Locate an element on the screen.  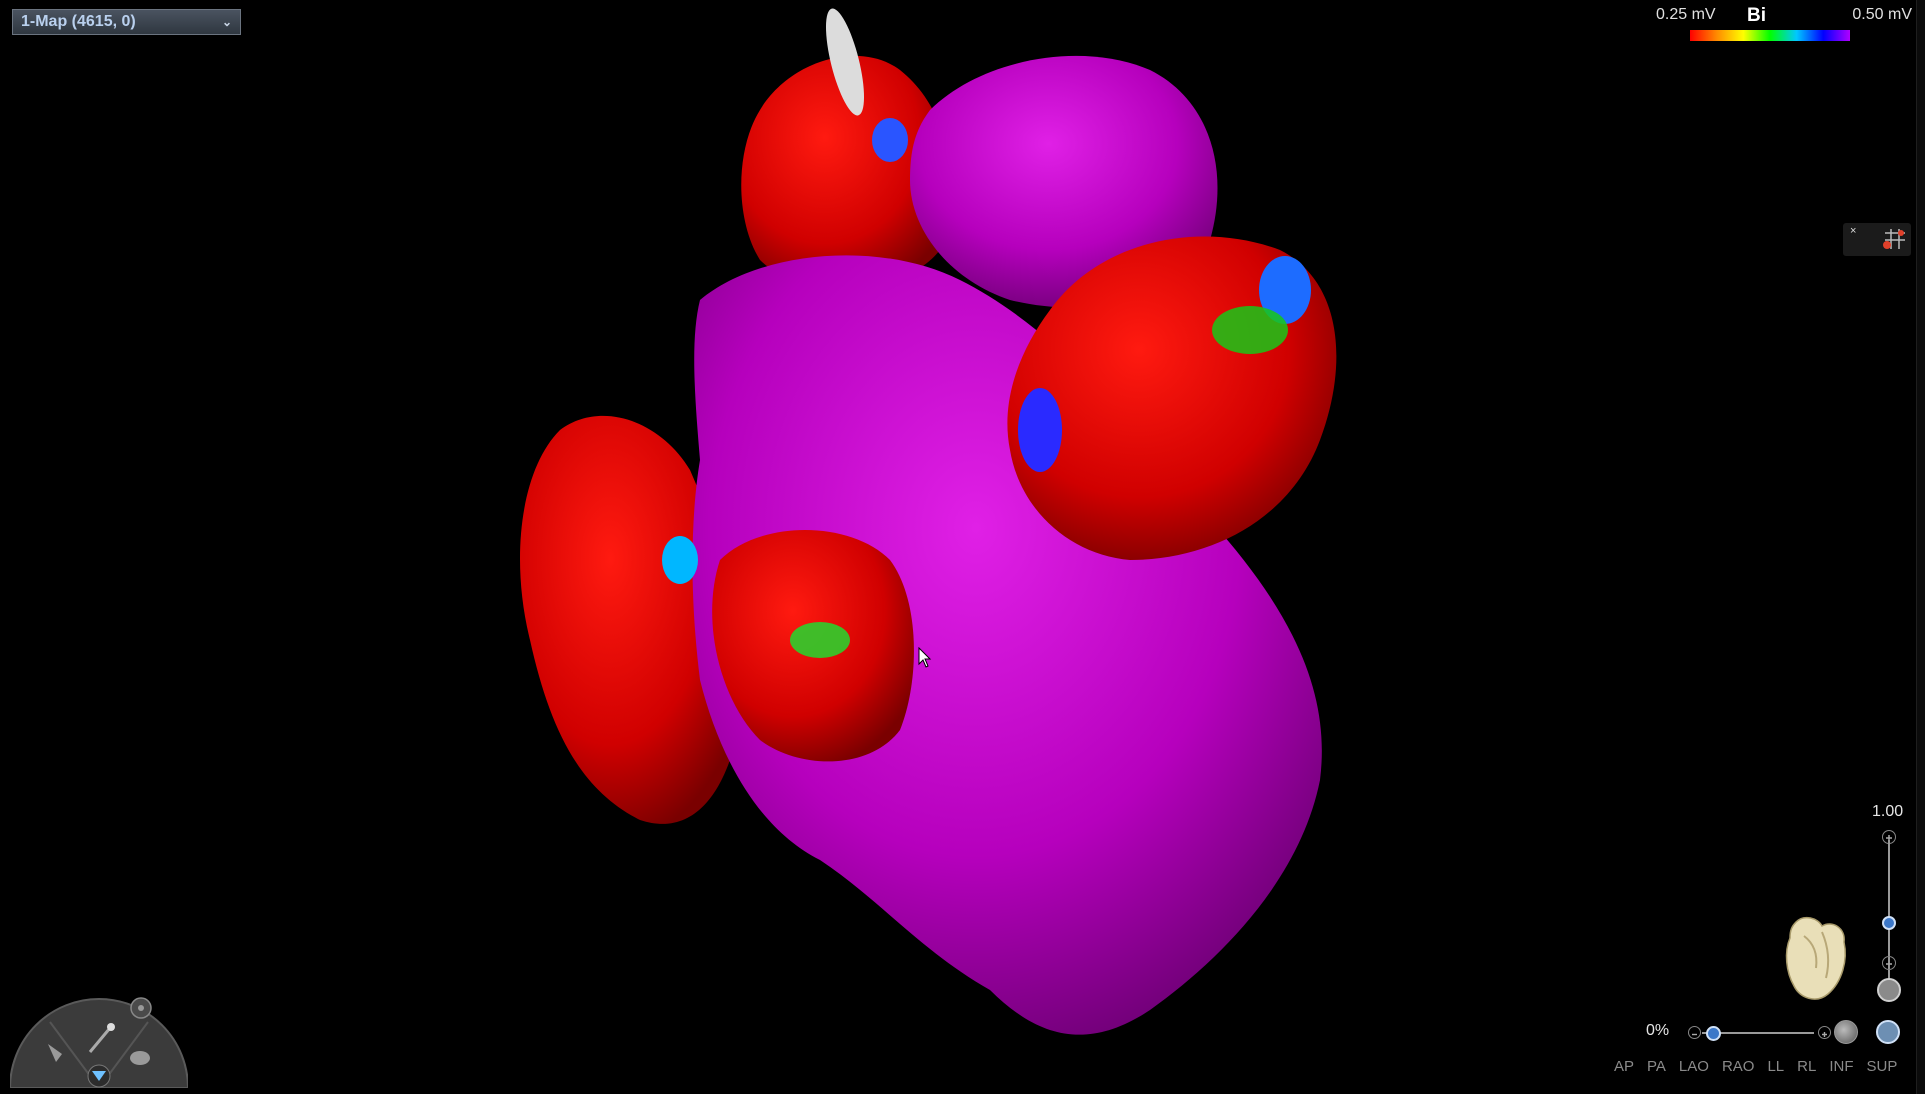
opacity-slider-handle is located at coordinates (1713, 1033).